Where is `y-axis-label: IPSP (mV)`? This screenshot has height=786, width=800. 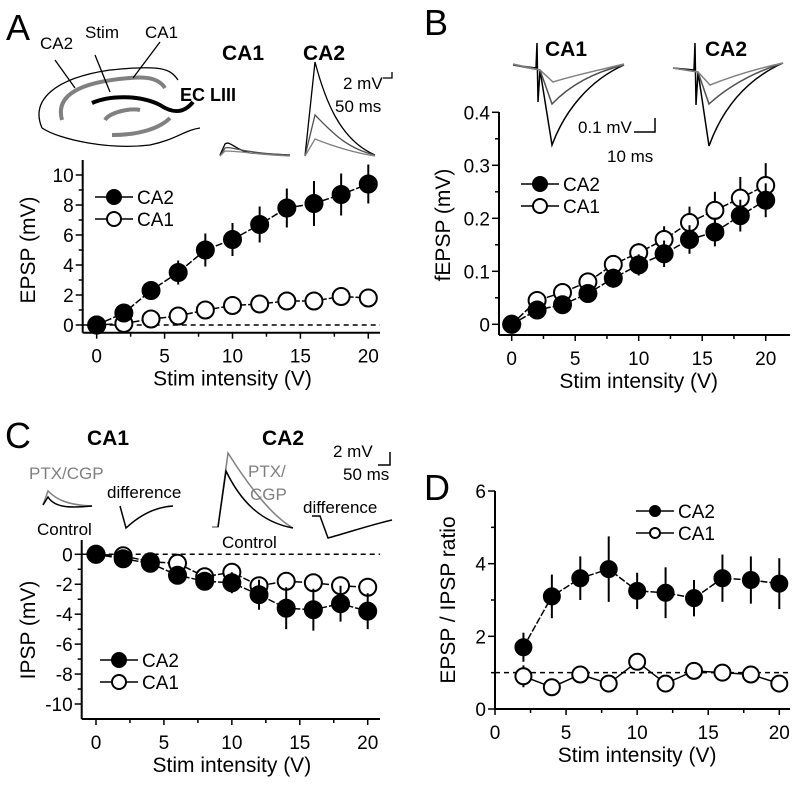
y-axis-label: IPSP (mV) is located at coordinates (28, 630).